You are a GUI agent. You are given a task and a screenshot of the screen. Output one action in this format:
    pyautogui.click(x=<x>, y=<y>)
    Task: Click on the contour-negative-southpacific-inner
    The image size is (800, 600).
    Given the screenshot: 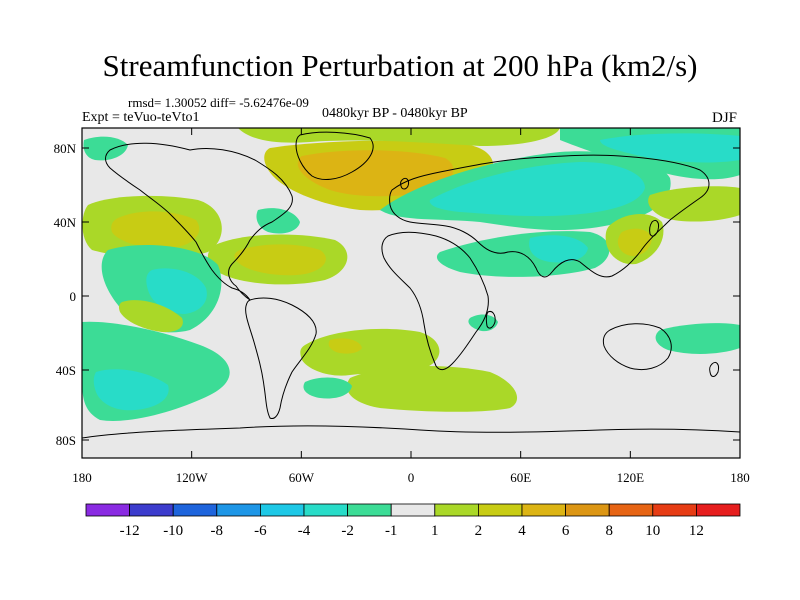 What is the action you would take?
    pyautogui.click(x=131, y=390)
    